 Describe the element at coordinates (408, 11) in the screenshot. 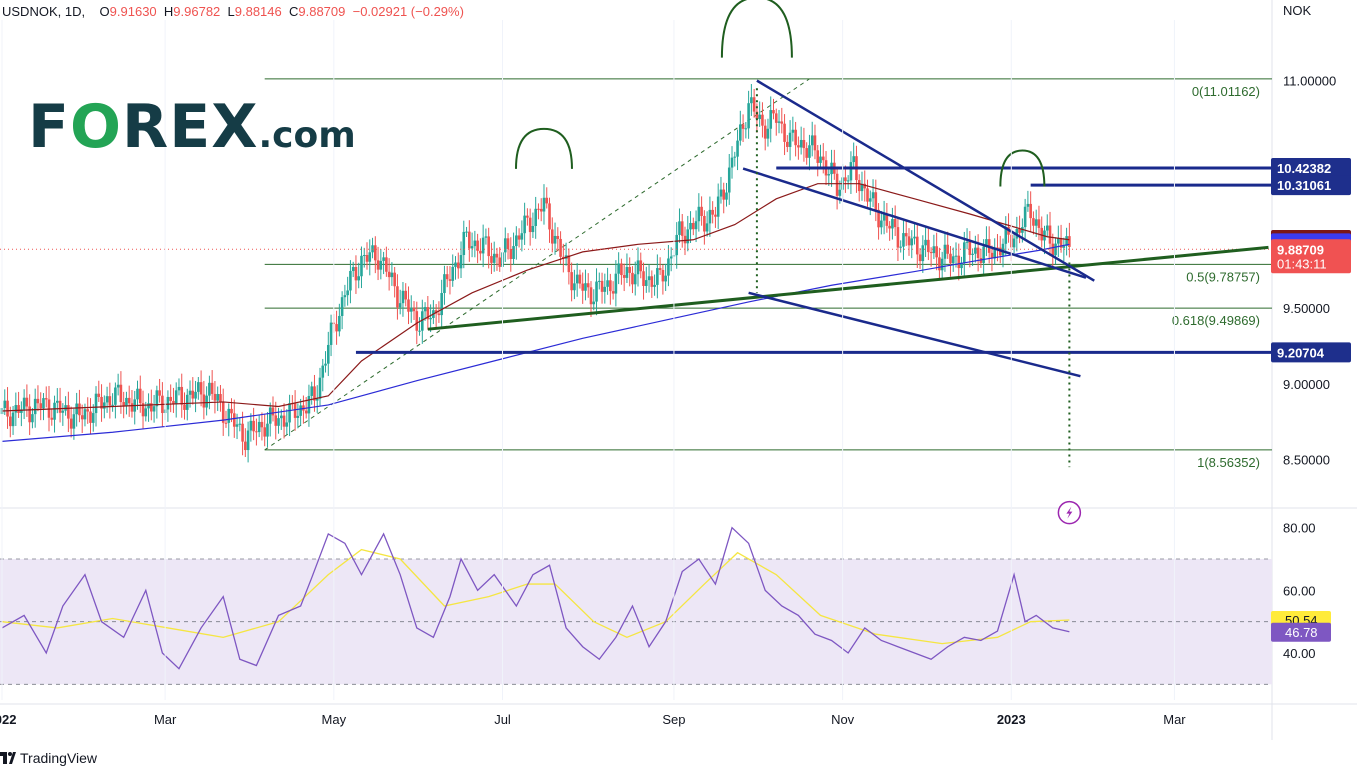

I see `change-value: −0.02921 (−0.29%)` at that location.